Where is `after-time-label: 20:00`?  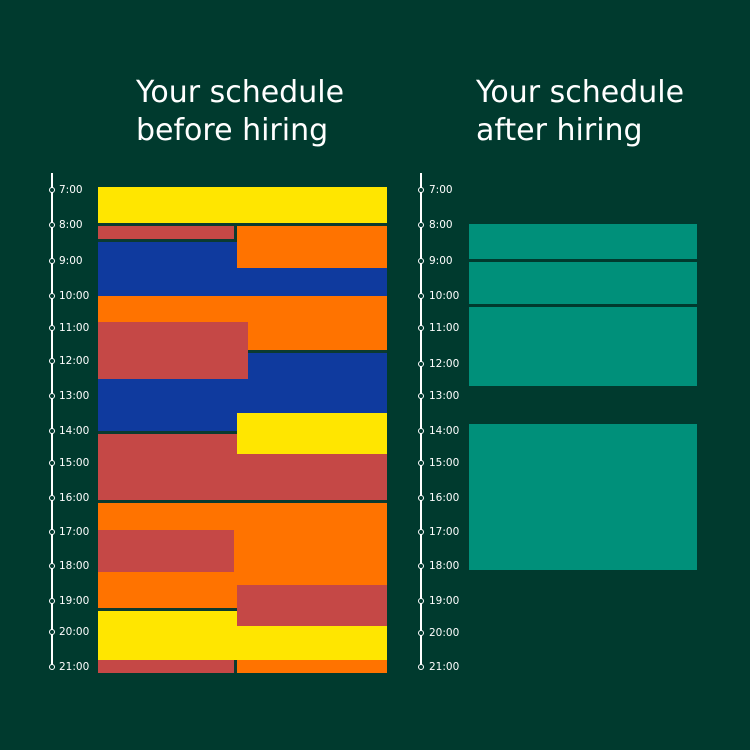 after-time-label: 20:00 is located at coordinates (444, 633).